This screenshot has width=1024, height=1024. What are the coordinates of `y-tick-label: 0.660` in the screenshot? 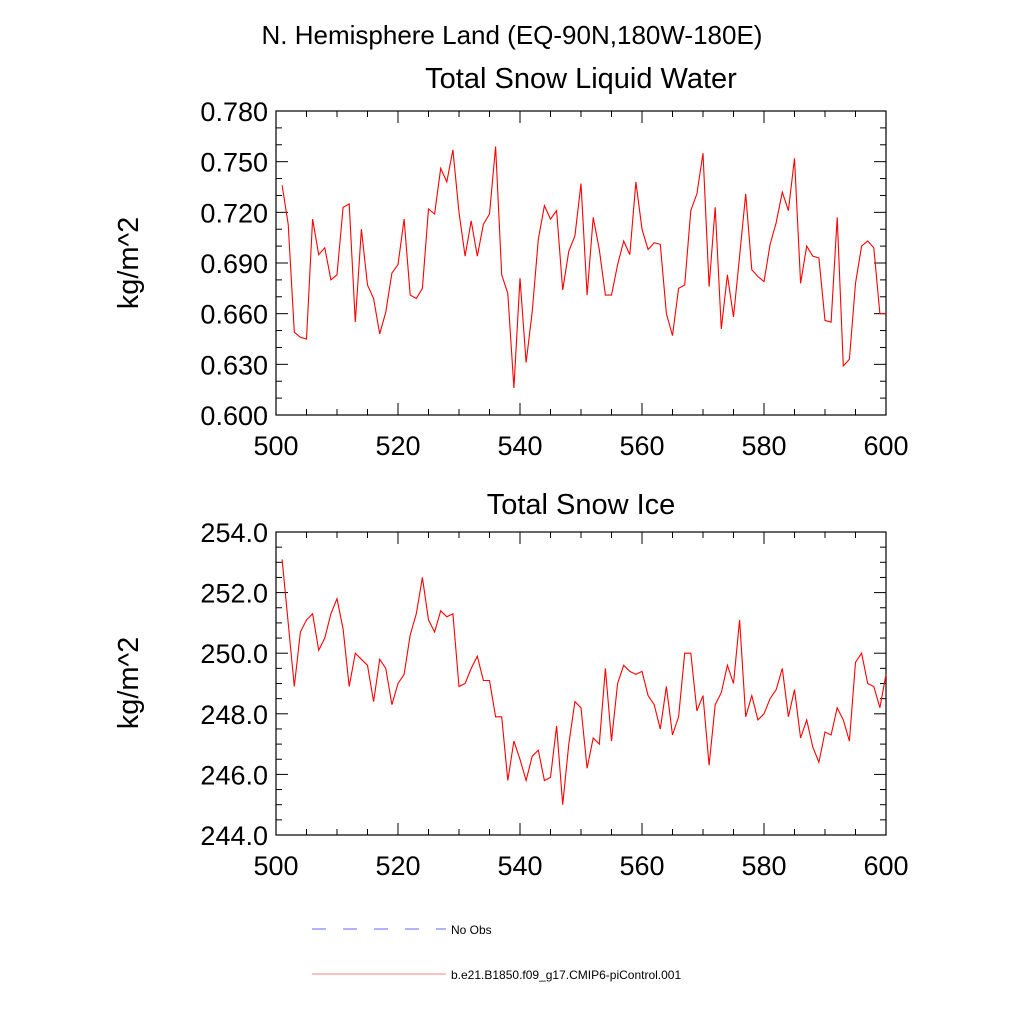 It's located at (234, 315).